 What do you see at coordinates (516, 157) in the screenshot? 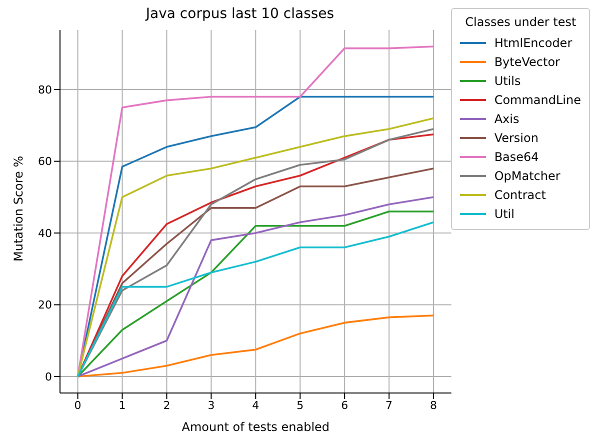
I see `legend-label: Base64` at bounding box center [516, 157].